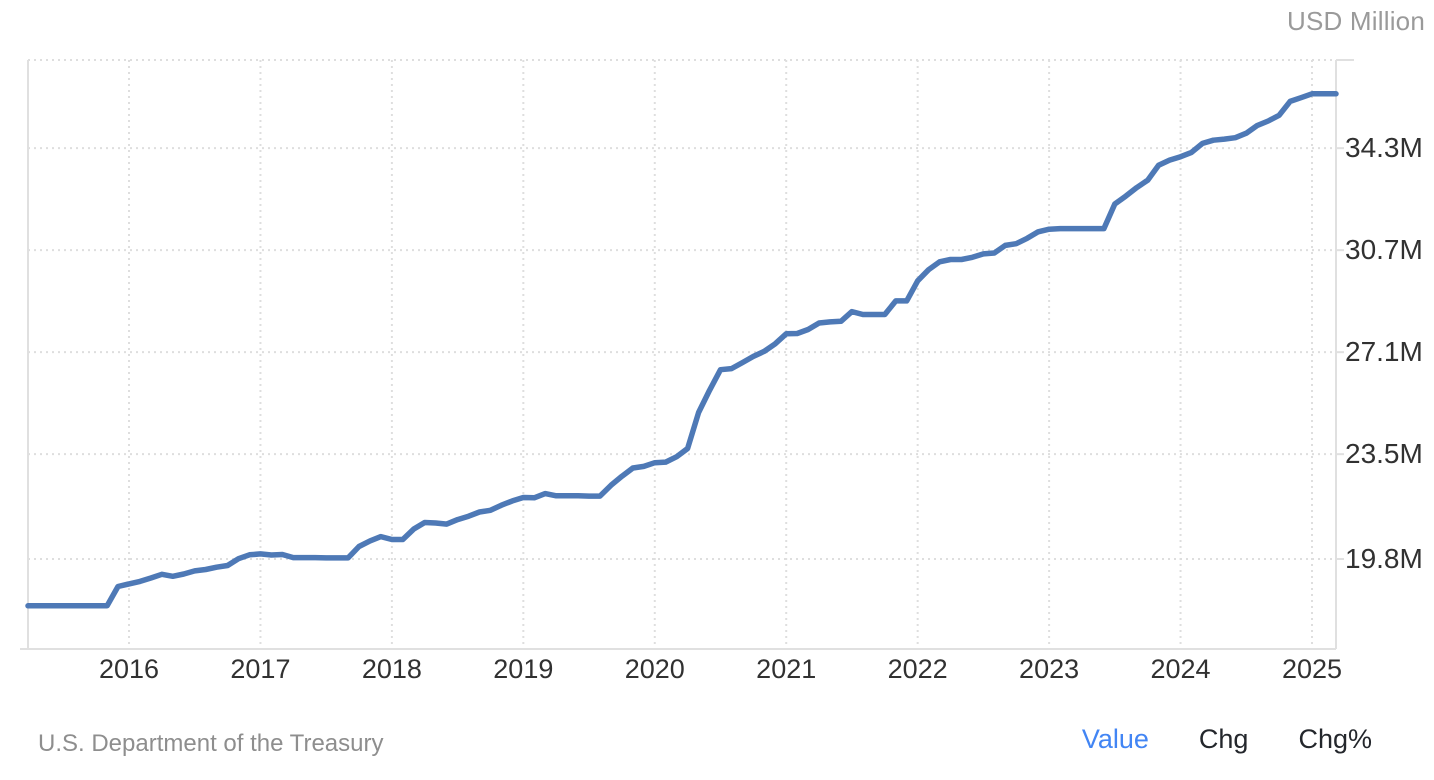 The image size is (1434, 780). What do you see at coordinates (1355, 21) in the screenshot?
I see `axis-unit-label: USD Million` at bounding box center [1355, 21].